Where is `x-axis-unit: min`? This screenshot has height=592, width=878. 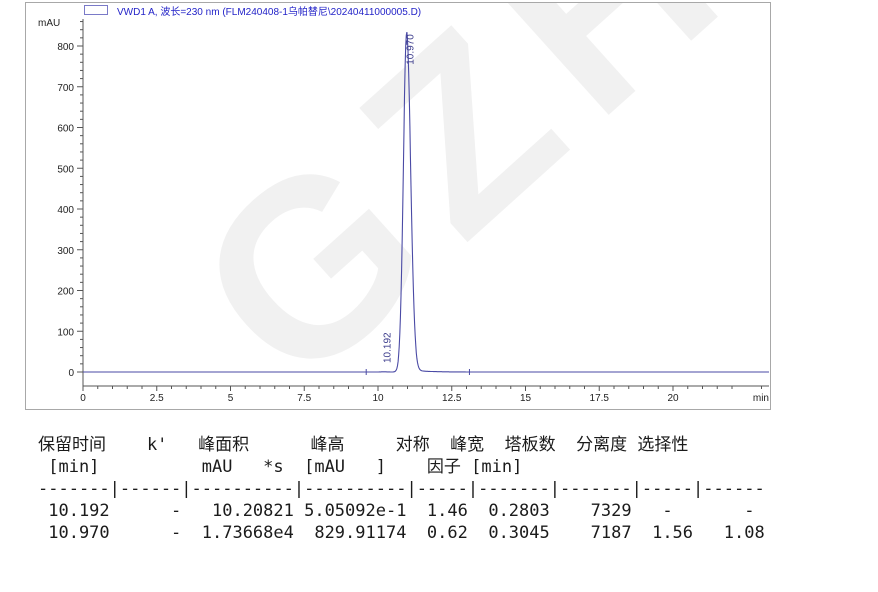
x-axis-unit: min is located at coordinates (761, 398).